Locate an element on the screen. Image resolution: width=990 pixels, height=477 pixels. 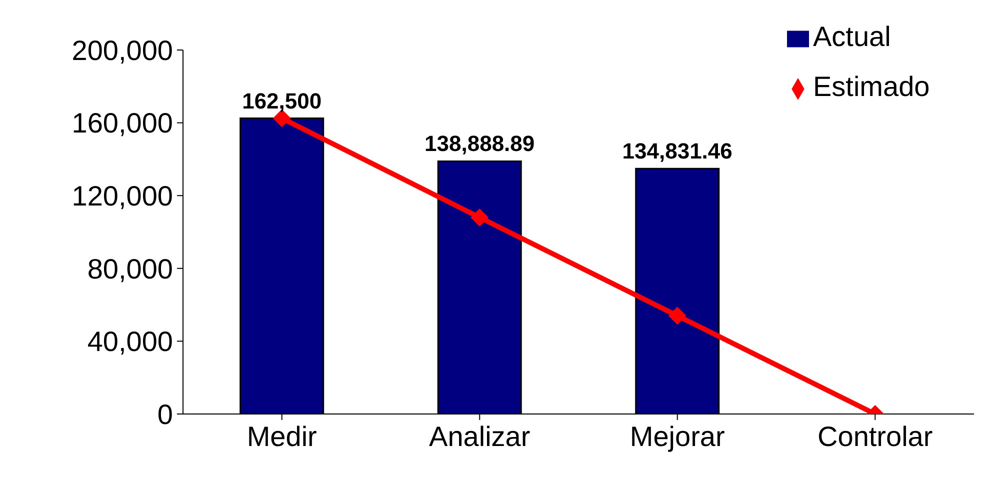
x-tick-label: Medir is located at coordinates (281, 436).